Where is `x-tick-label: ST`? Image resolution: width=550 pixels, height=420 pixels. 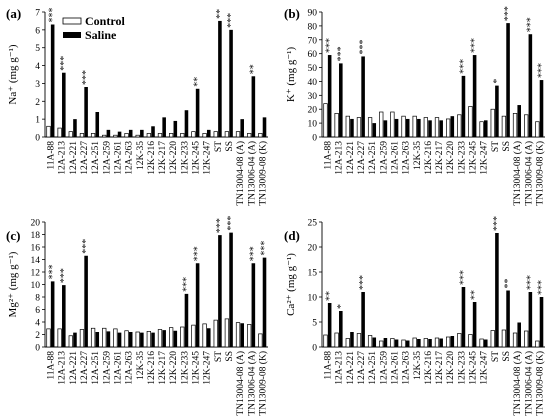 x-tick-label: ST is located at coordinates (496, 356).